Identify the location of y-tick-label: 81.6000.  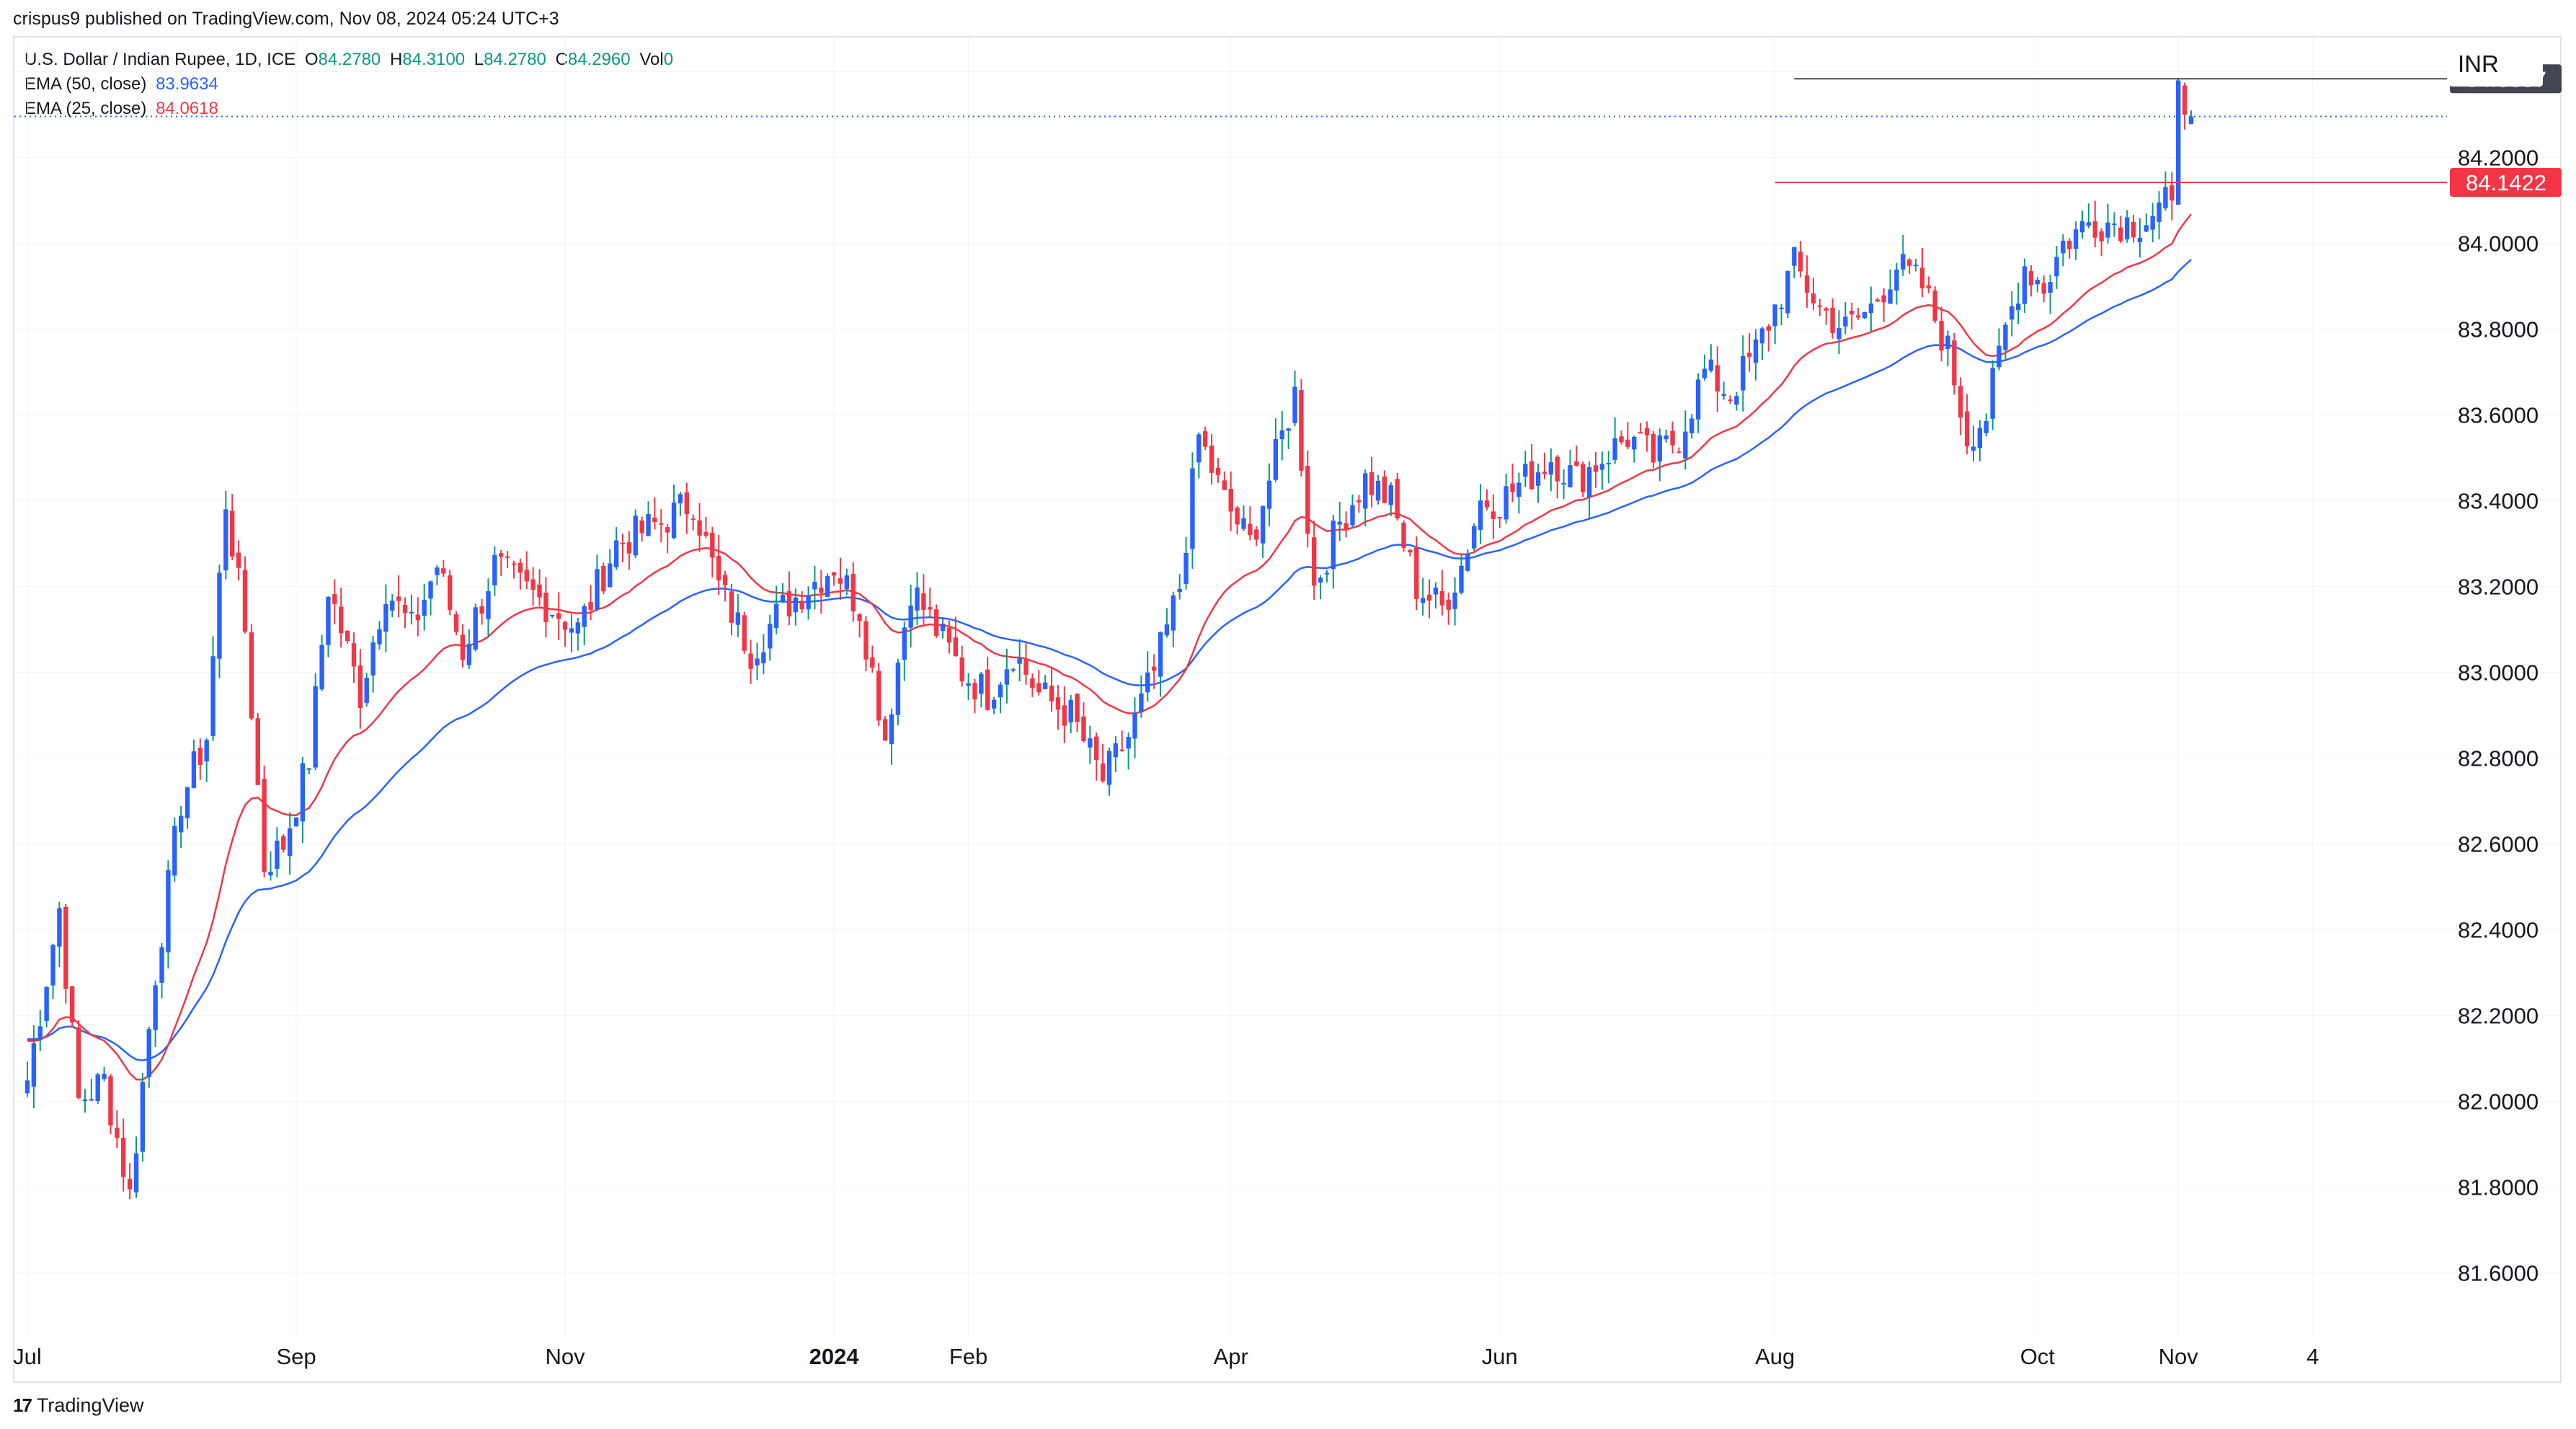
(2498, 1274).